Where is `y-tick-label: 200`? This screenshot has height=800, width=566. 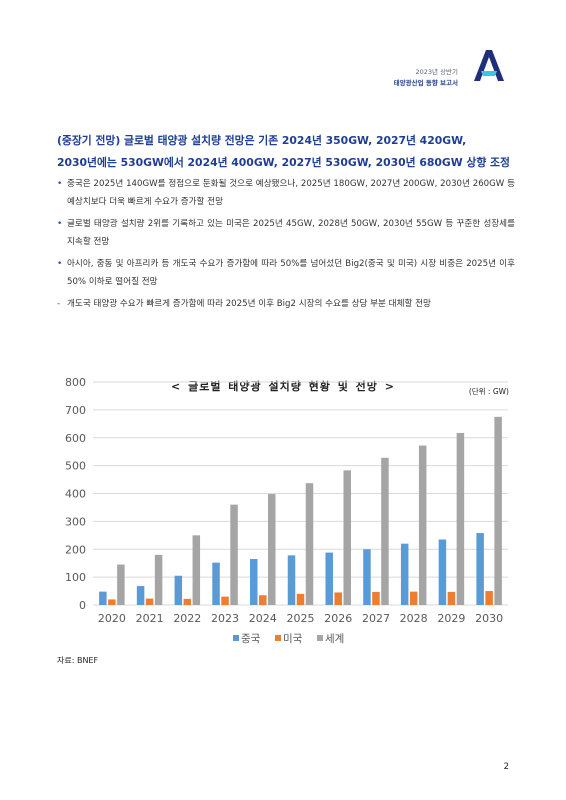
y-tick-label: 200 is located at coordinates (75, 549).